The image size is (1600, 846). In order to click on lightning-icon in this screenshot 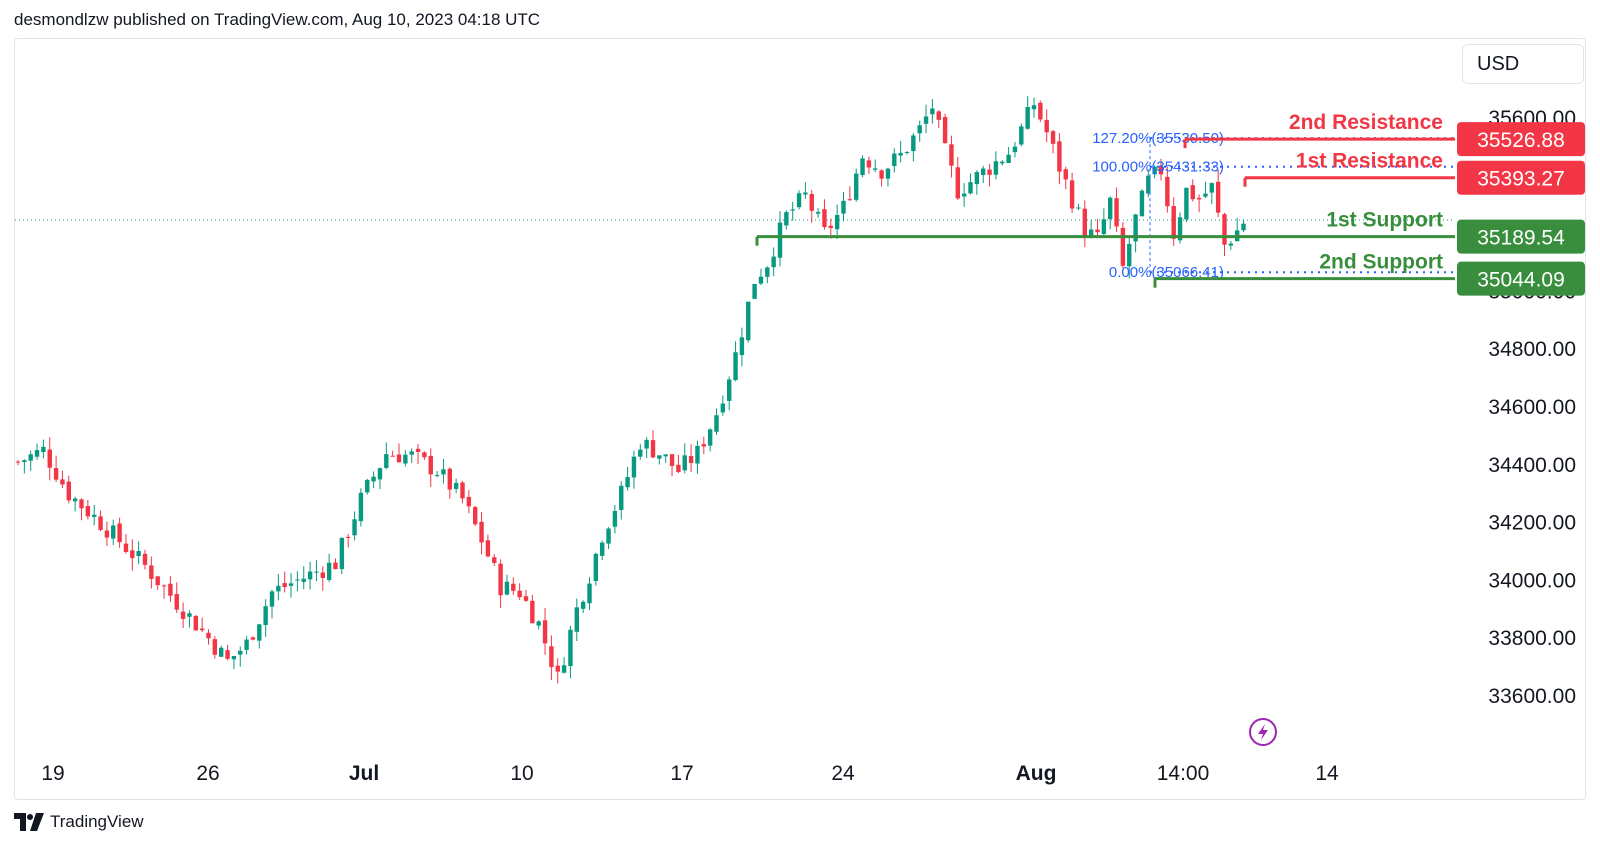, I will do `click(1263, 732)`.